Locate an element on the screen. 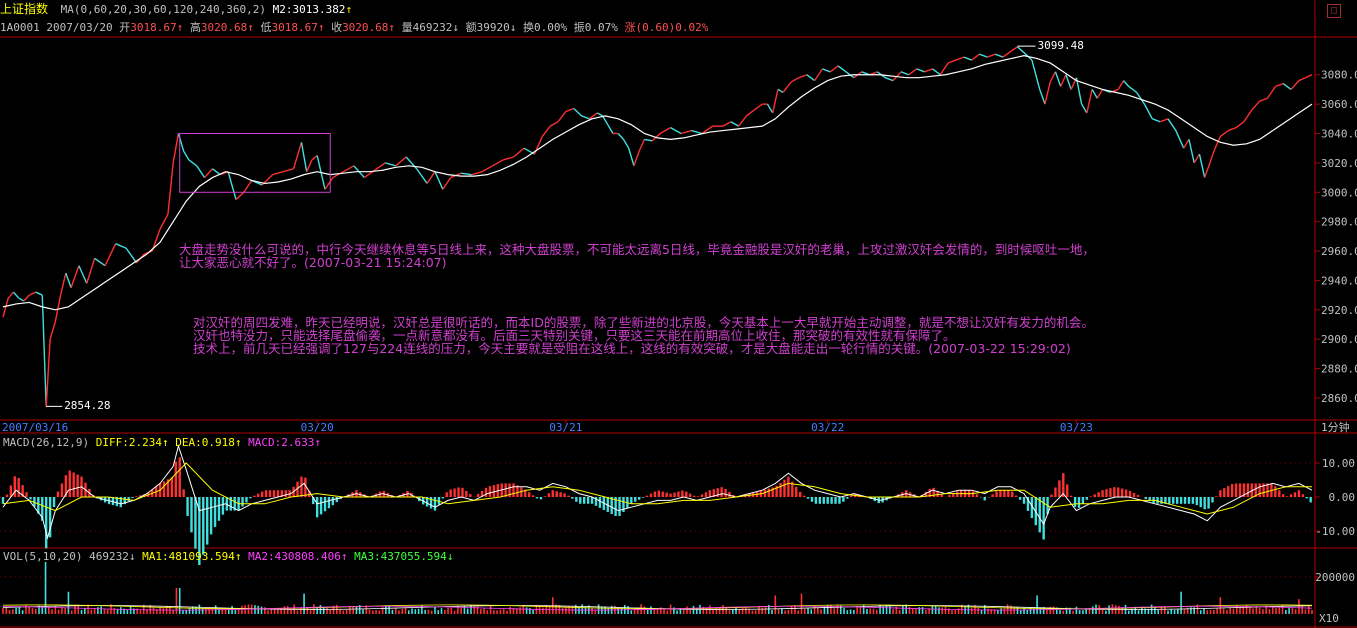 This screenshot has width=1357, height=628. index-name: 上证指数 is located at coordinates (24, 9).